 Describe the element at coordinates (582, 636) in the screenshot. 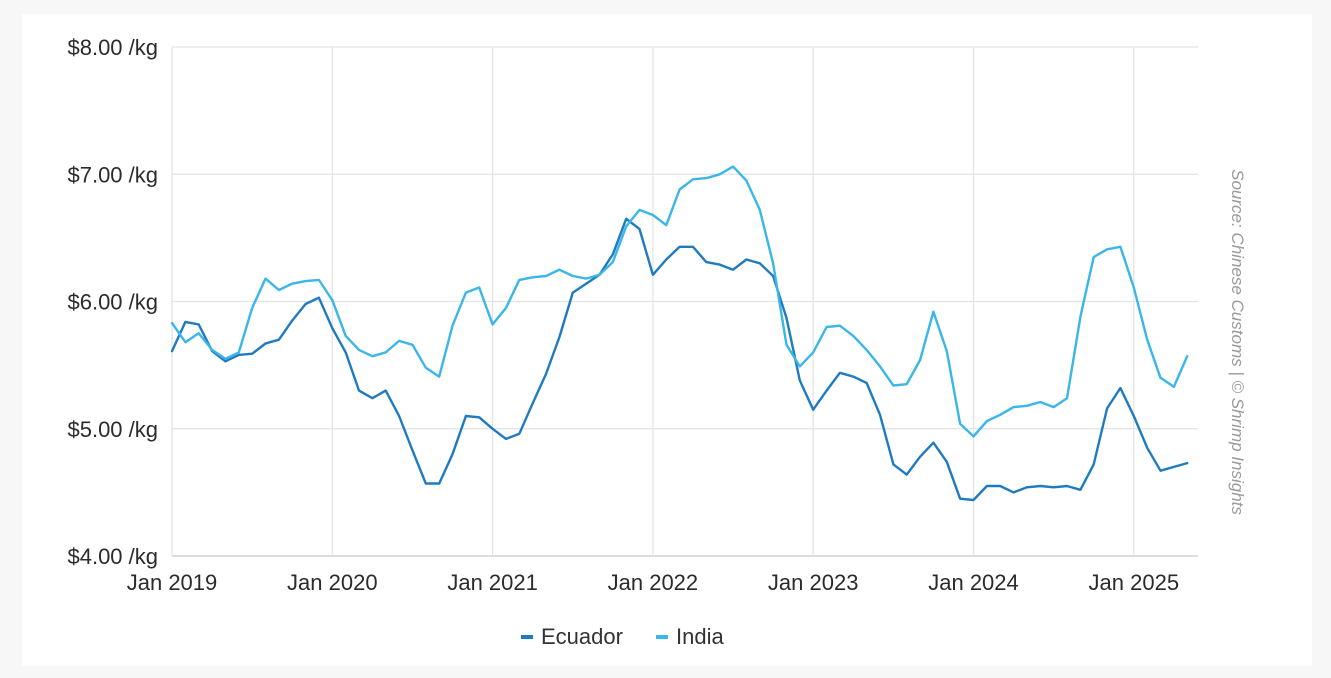

I see `legend-label-ecuador: Ecuador` at that location.